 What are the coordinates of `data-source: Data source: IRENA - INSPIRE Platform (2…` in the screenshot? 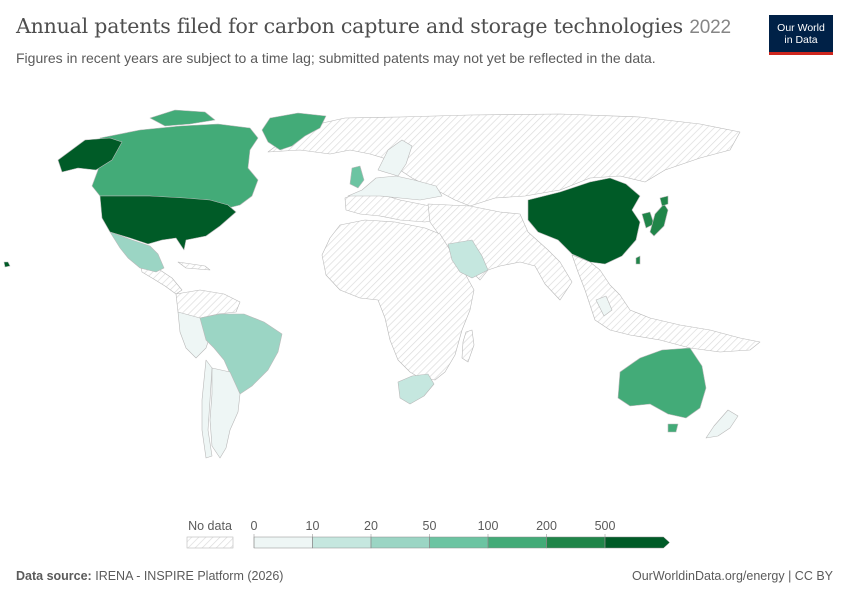 It's located at (149, 576).